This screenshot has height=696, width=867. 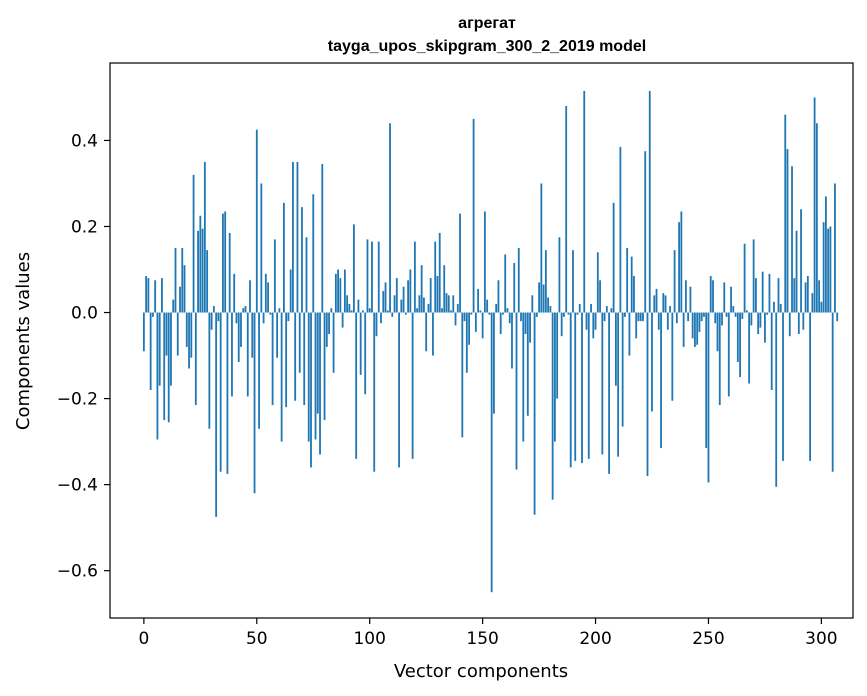 What do you see at coordinates (487, 23) in the screenshot?
I see `chart-title: агрегат` at bounding box center [487, 23].